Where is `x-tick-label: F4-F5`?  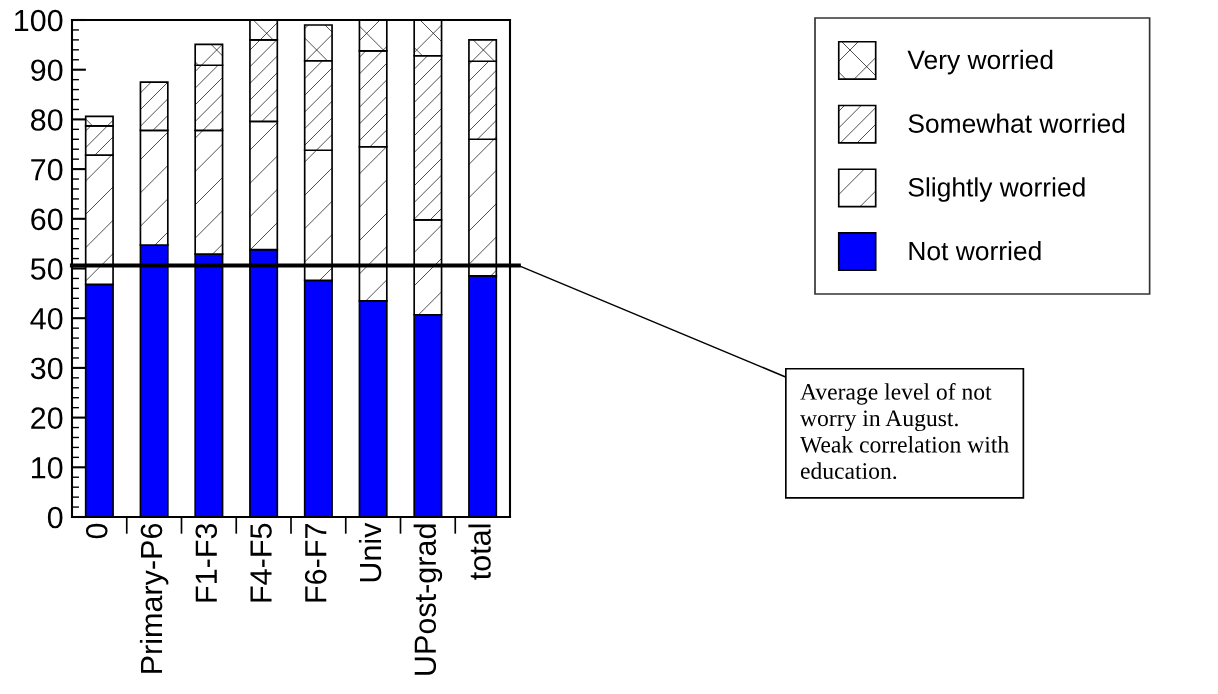 x-tick-label: F4-F5 is located at coordinates (261, 562).